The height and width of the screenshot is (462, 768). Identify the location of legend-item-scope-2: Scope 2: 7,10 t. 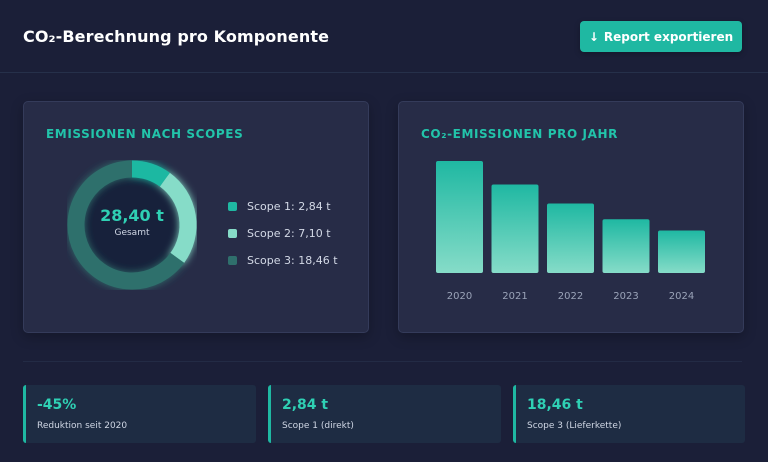
(283, 233).